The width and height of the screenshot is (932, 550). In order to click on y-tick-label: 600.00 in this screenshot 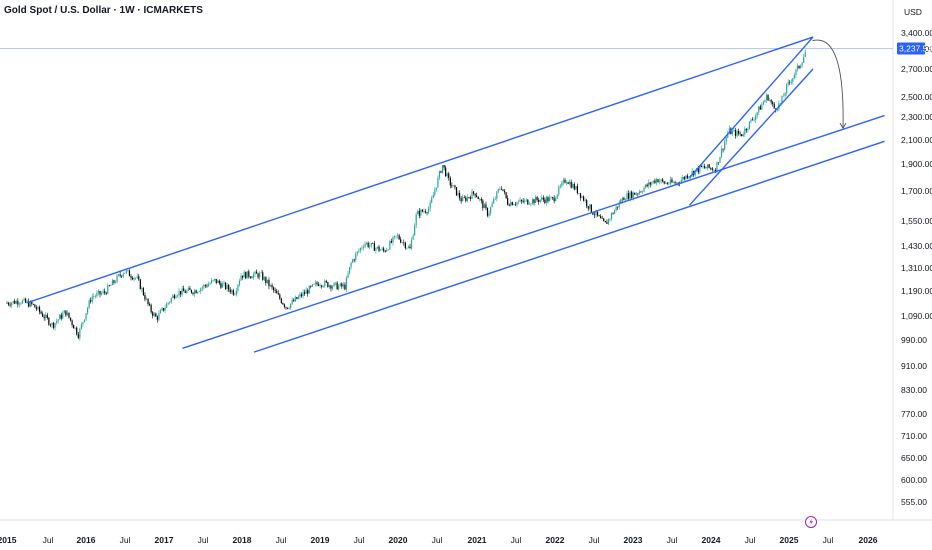, I will do `click(914, 480)`.